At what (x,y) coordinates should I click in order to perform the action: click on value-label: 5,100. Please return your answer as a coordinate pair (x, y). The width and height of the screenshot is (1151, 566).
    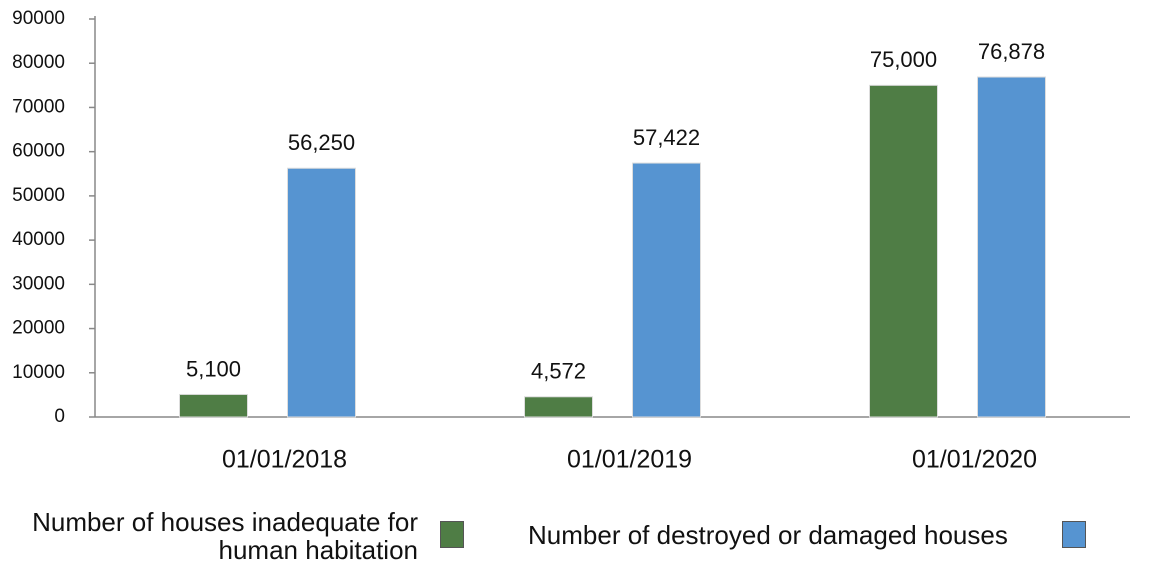
    Looking at the image, I should click on (213, 368).